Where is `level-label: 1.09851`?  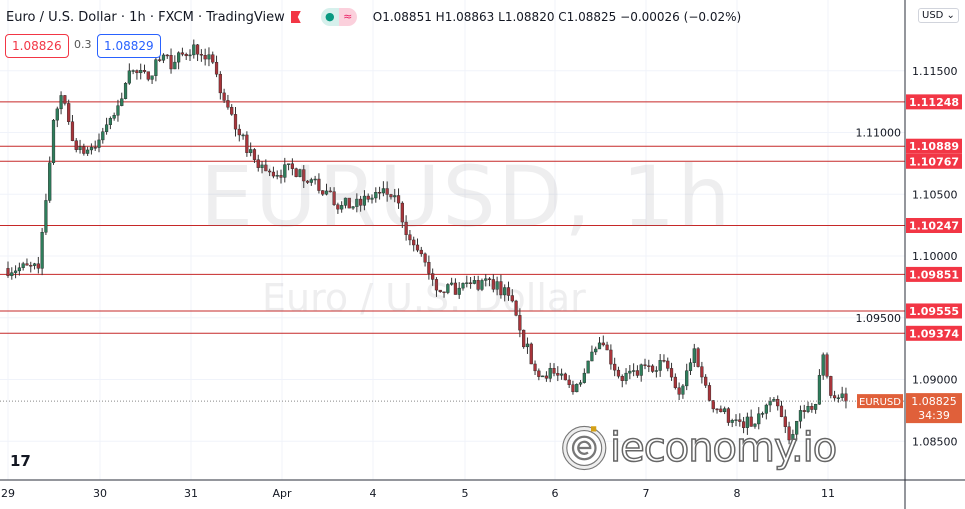
level-label: 1.09851 is located at coordinates (934, 274).